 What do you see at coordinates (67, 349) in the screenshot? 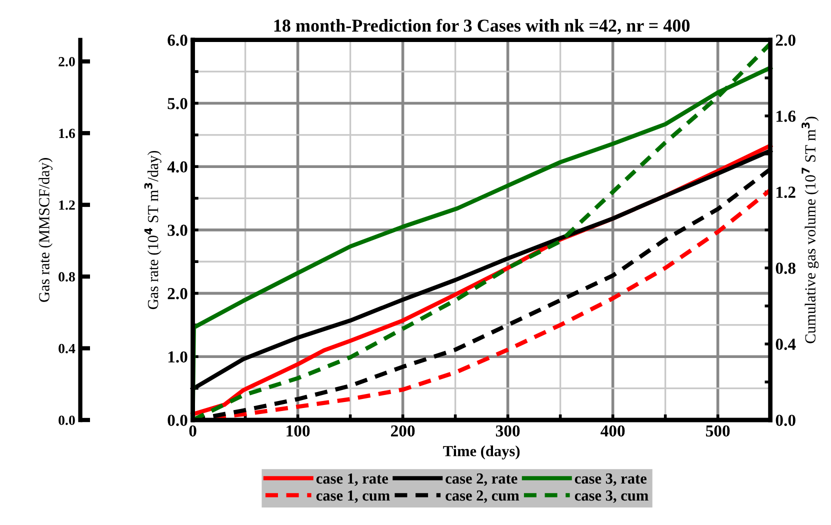
I see `y3-tick-label: 0.4` at bounding box center [67, 349].